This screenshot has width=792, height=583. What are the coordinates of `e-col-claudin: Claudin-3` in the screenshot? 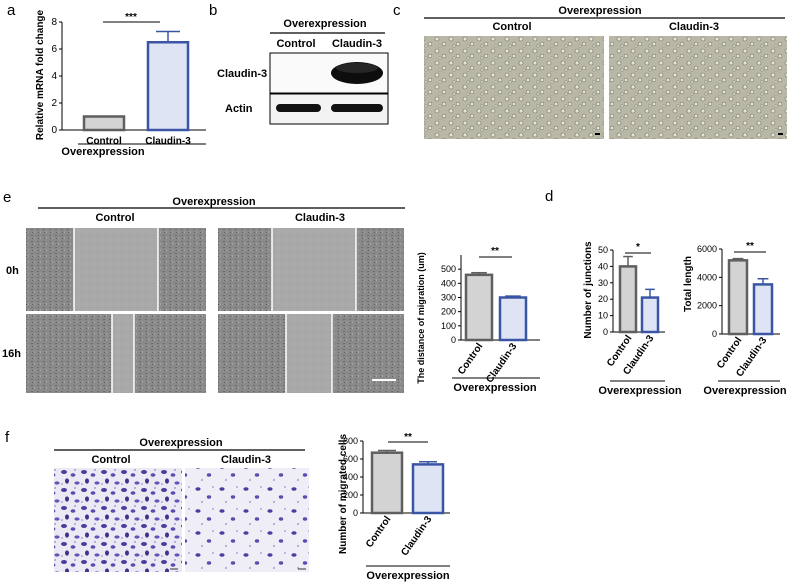 It's located at (320, 218).